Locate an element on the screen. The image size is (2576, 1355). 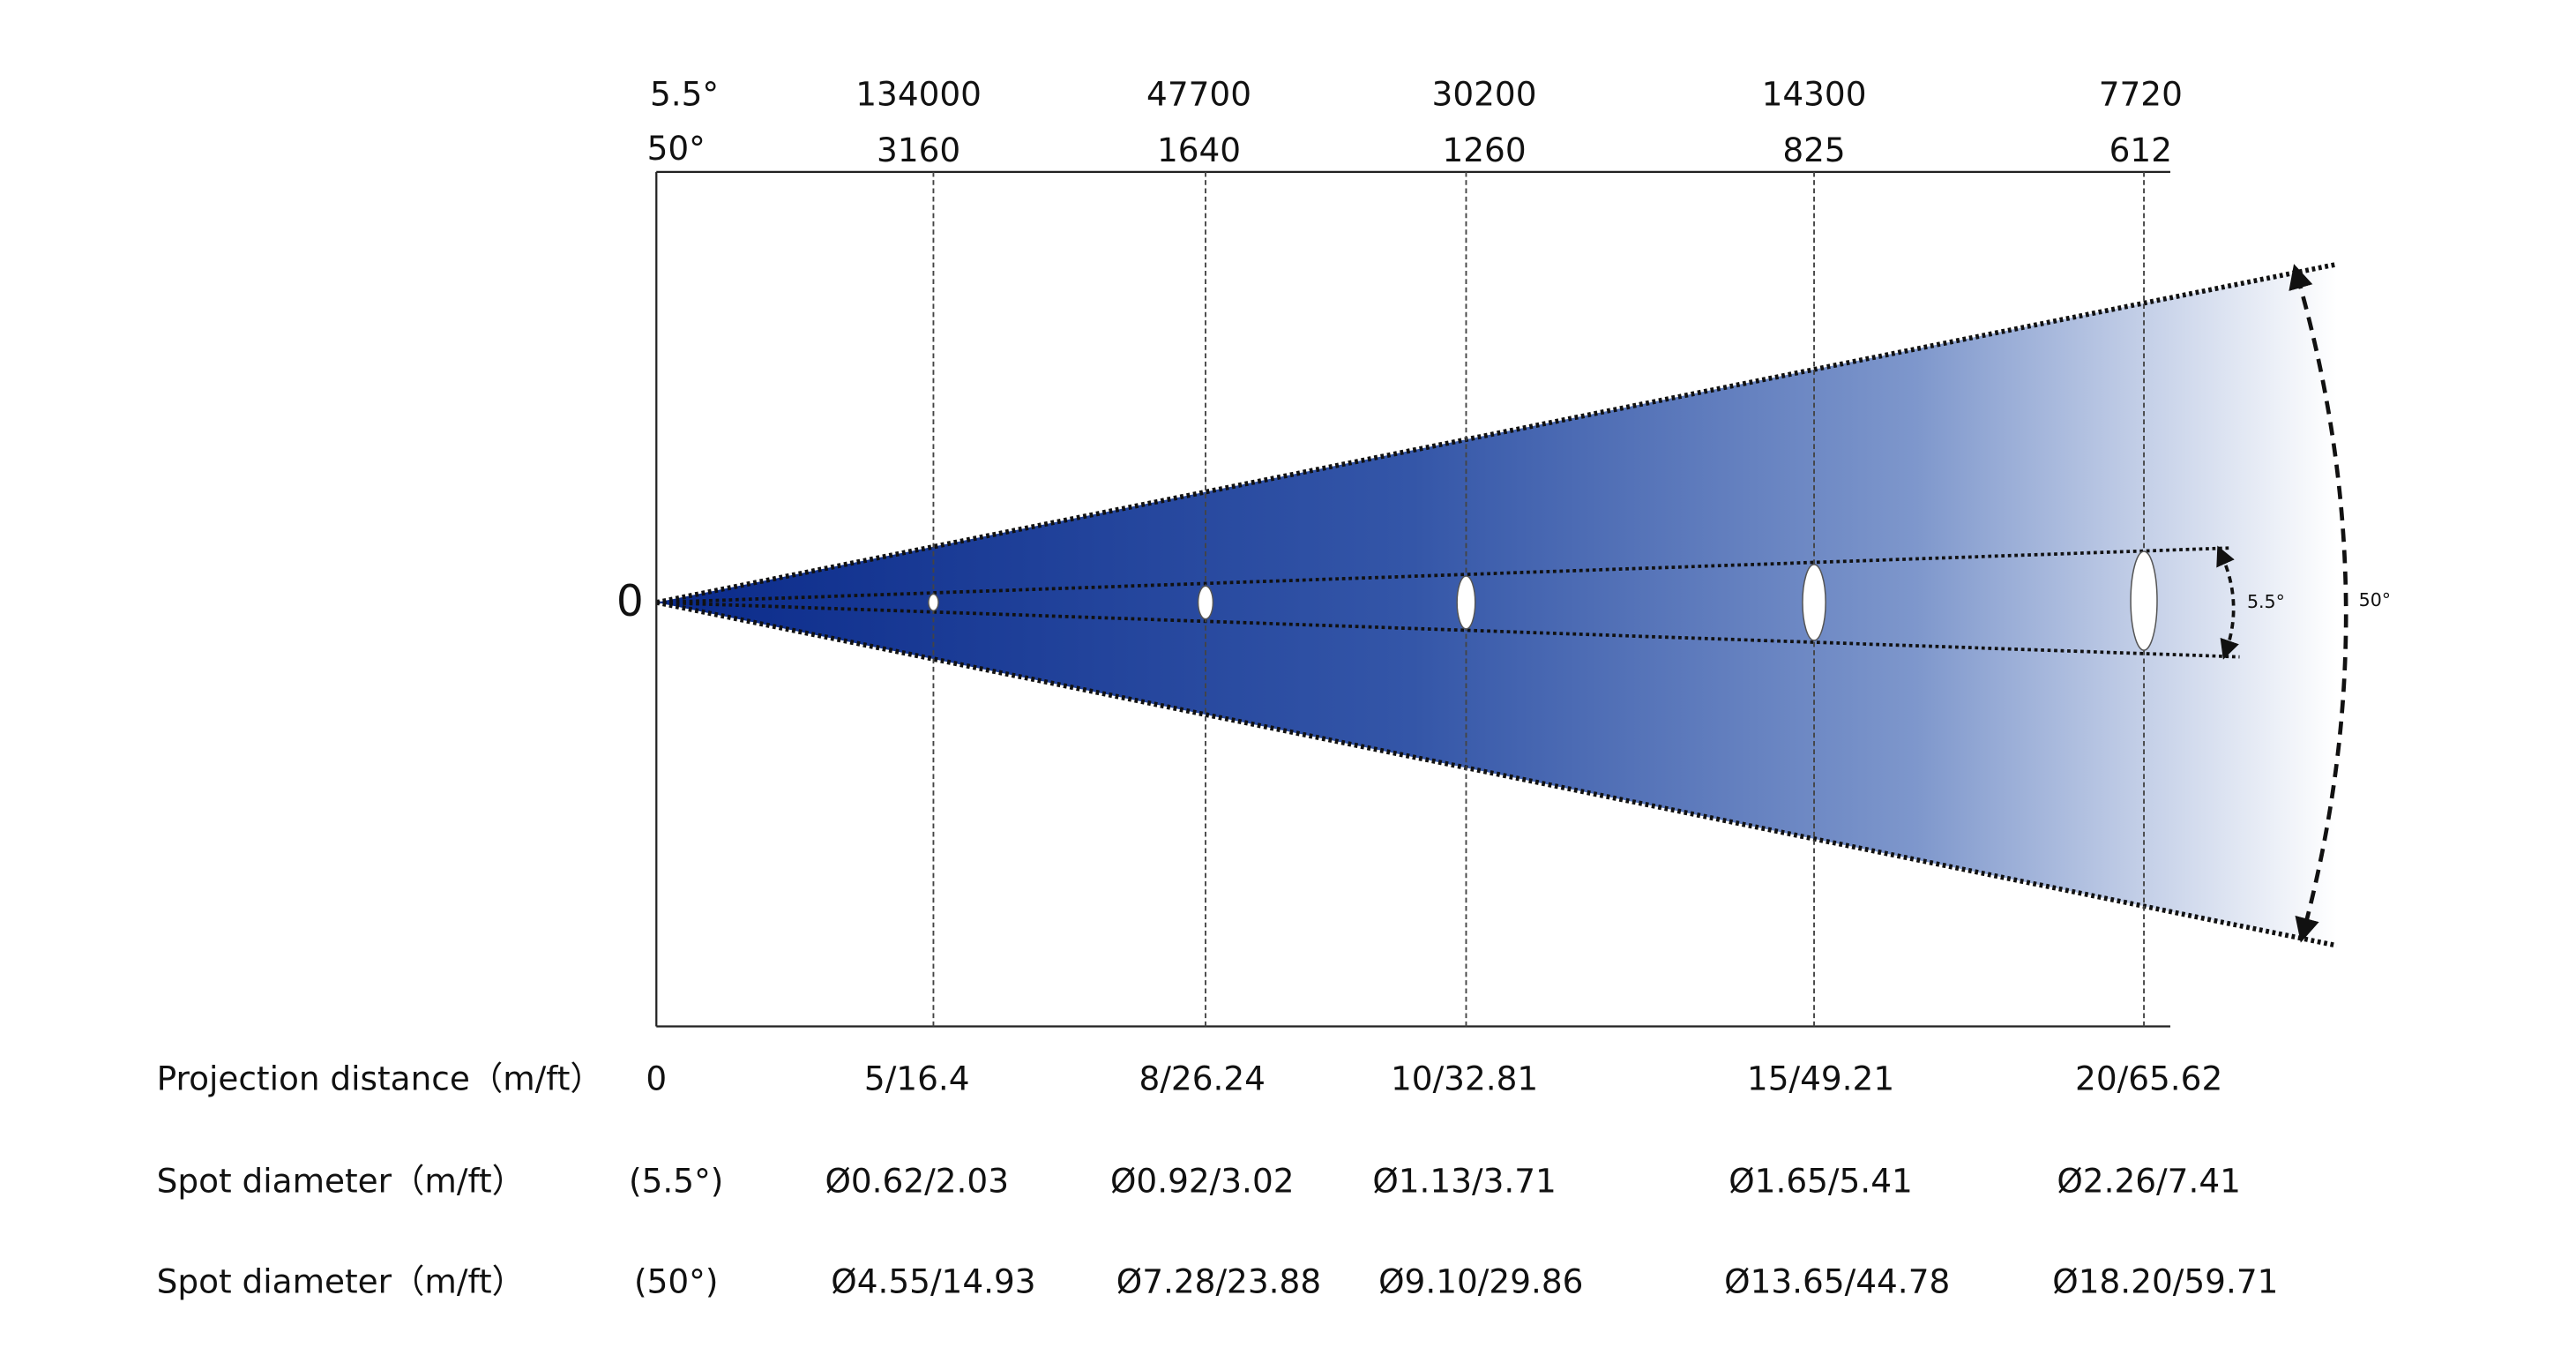
illuminance-narrow: 134000 is located at coordinates (918, 93).